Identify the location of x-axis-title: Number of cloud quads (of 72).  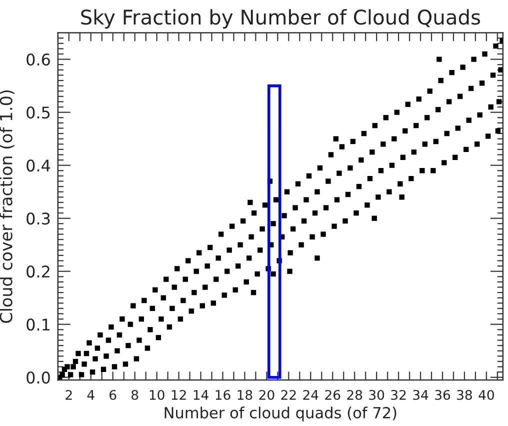
(280, 414).